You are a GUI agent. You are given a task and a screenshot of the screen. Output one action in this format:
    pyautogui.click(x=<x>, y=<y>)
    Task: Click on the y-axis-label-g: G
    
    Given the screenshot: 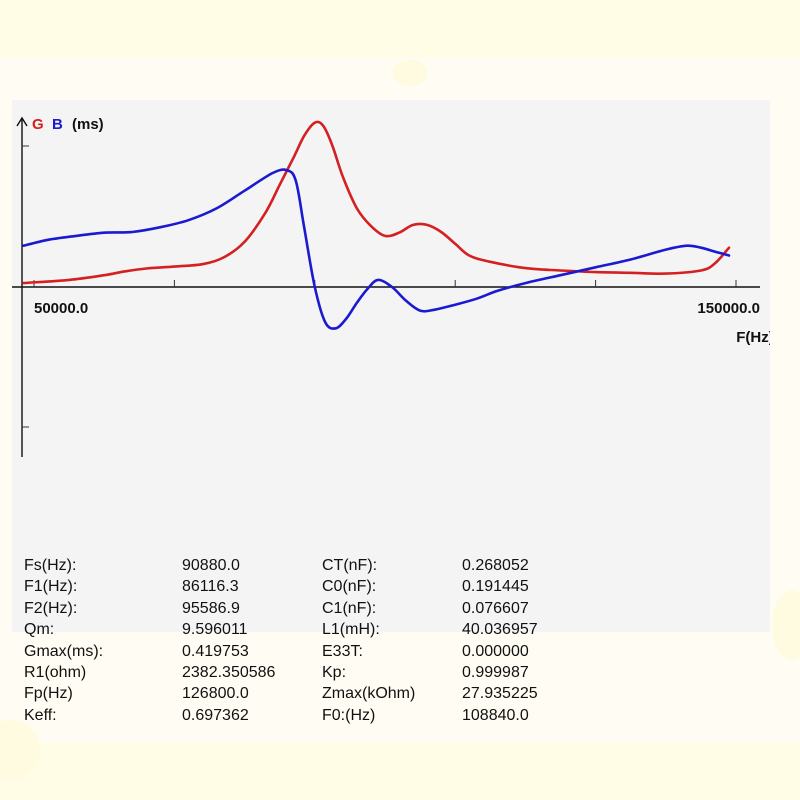 What is the action you would take?
    pyautogui.click(x=38, y=124)
    